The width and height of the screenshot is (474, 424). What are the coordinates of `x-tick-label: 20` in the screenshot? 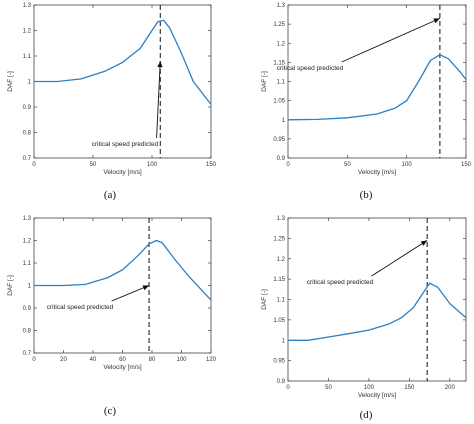 It's located at (63, 360).